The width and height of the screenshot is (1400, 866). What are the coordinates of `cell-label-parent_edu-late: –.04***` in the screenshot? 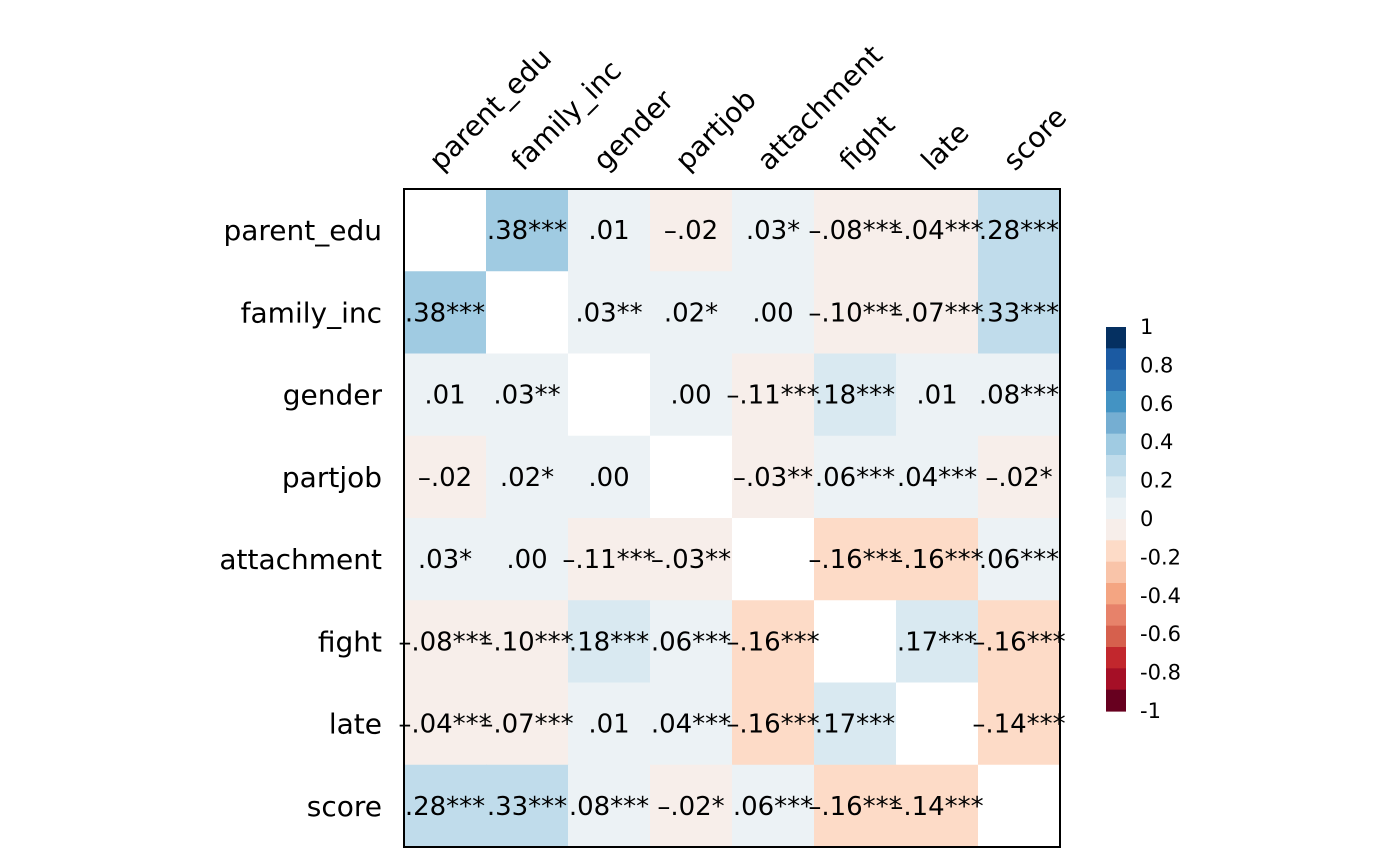 It's located at (936, 231).